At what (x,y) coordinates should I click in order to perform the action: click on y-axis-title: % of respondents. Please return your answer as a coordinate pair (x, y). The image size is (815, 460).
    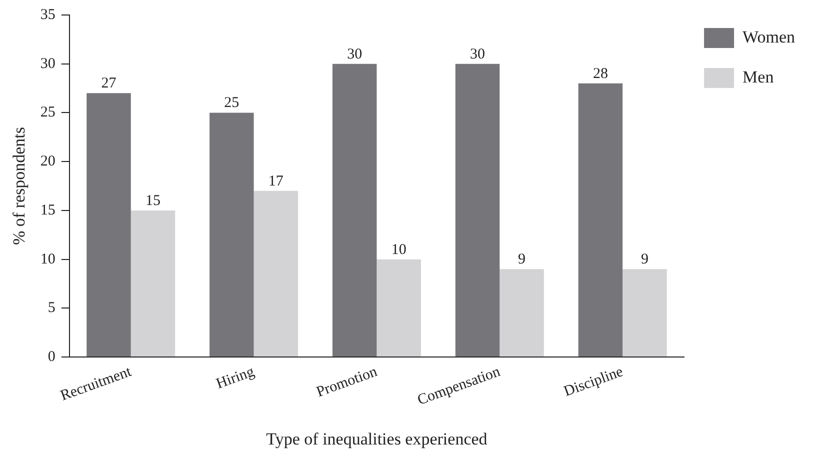
    Looking at the image, I should click on (19, 186).